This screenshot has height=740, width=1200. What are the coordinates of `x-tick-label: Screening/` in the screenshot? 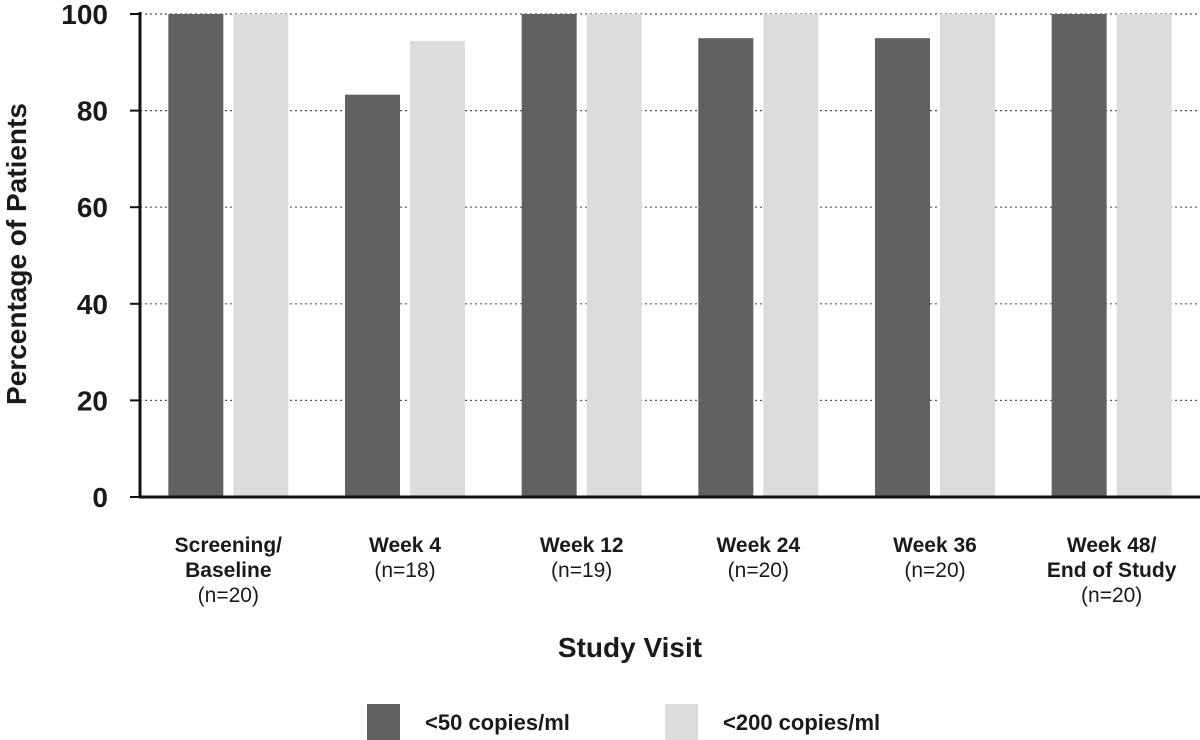 It's located at (229, 545).